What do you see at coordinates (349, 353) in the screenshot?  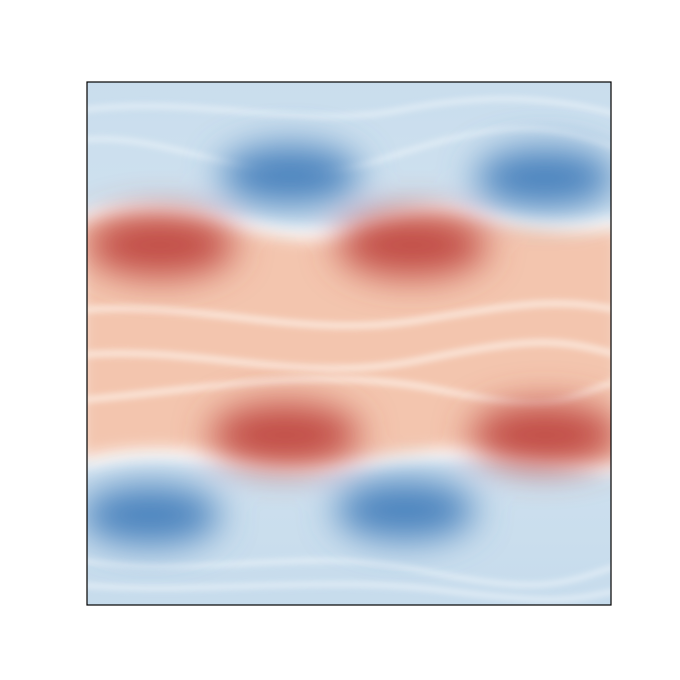 I see `streaks-mid` at bounding box center [349, 353].